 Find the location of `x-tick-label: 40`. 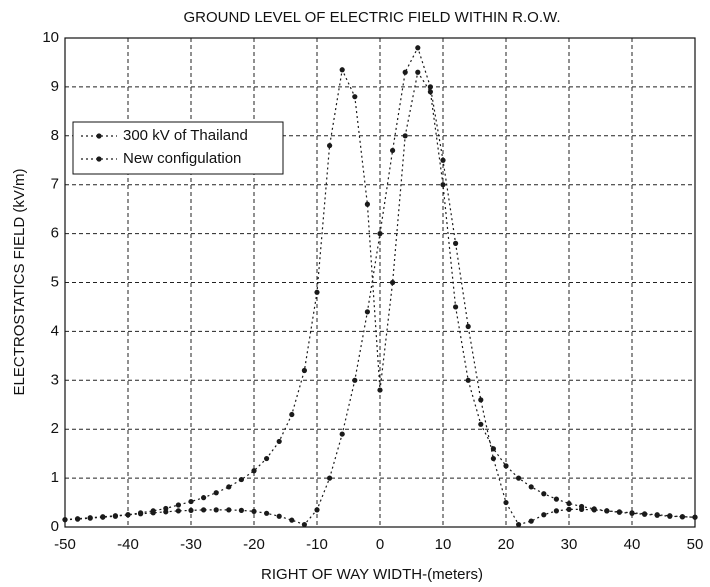

x-tick-label: 40 is located at coordinates (632, 544).